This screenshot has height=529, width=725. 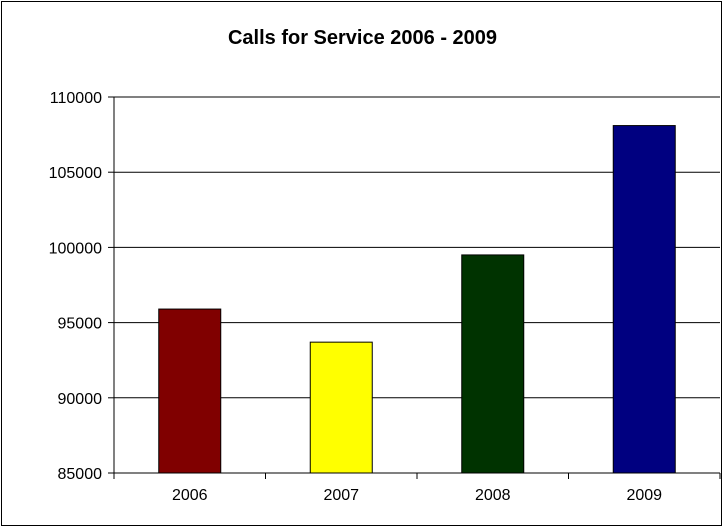 I want to click on chart-title: Calls for Service 2006 - 2009, so click(x=362, y=38).